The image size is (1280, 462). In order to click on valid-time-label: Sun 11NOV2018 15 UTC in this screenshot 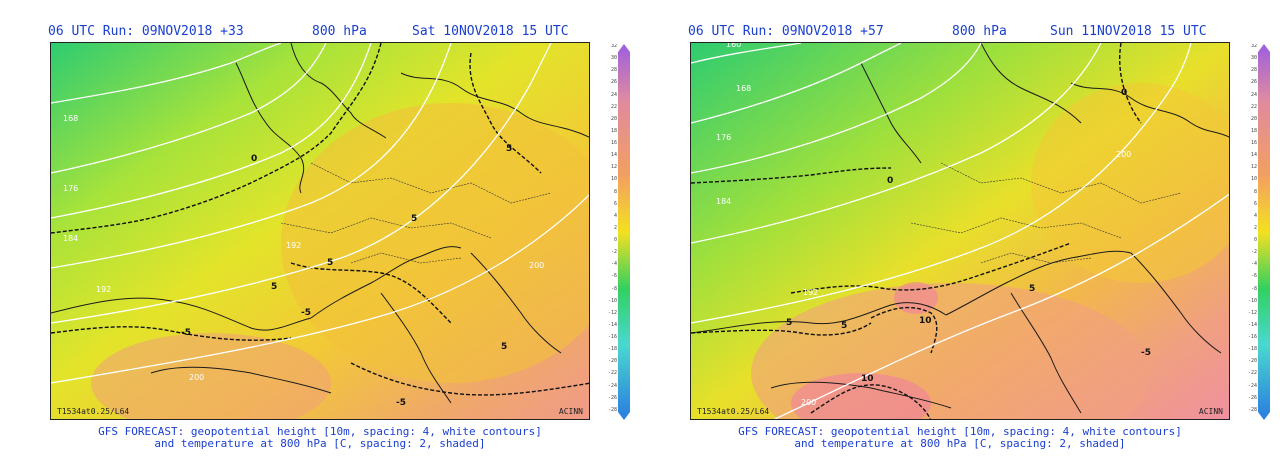, I will do `click(1128, 31)`.